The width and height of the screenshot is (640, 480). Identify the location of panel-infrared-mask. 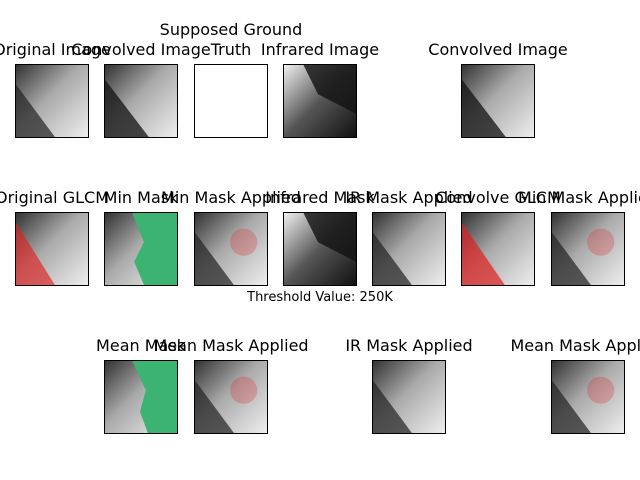
(320, 249).